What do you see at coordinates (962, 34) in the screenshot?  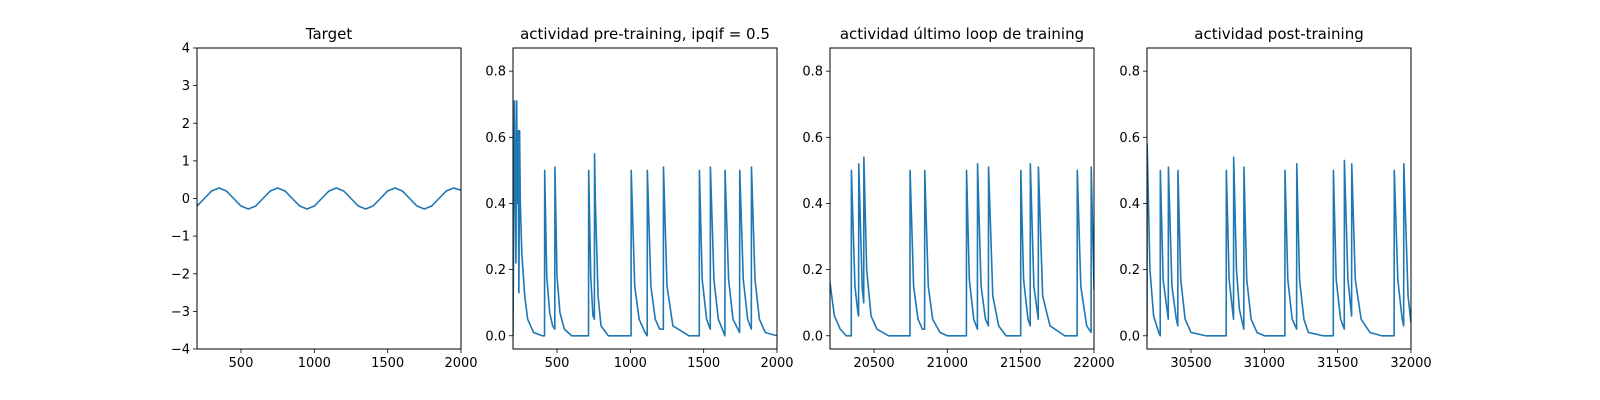 I see `panel-title: actividad último loop de training` at bounding box center [962, 34].